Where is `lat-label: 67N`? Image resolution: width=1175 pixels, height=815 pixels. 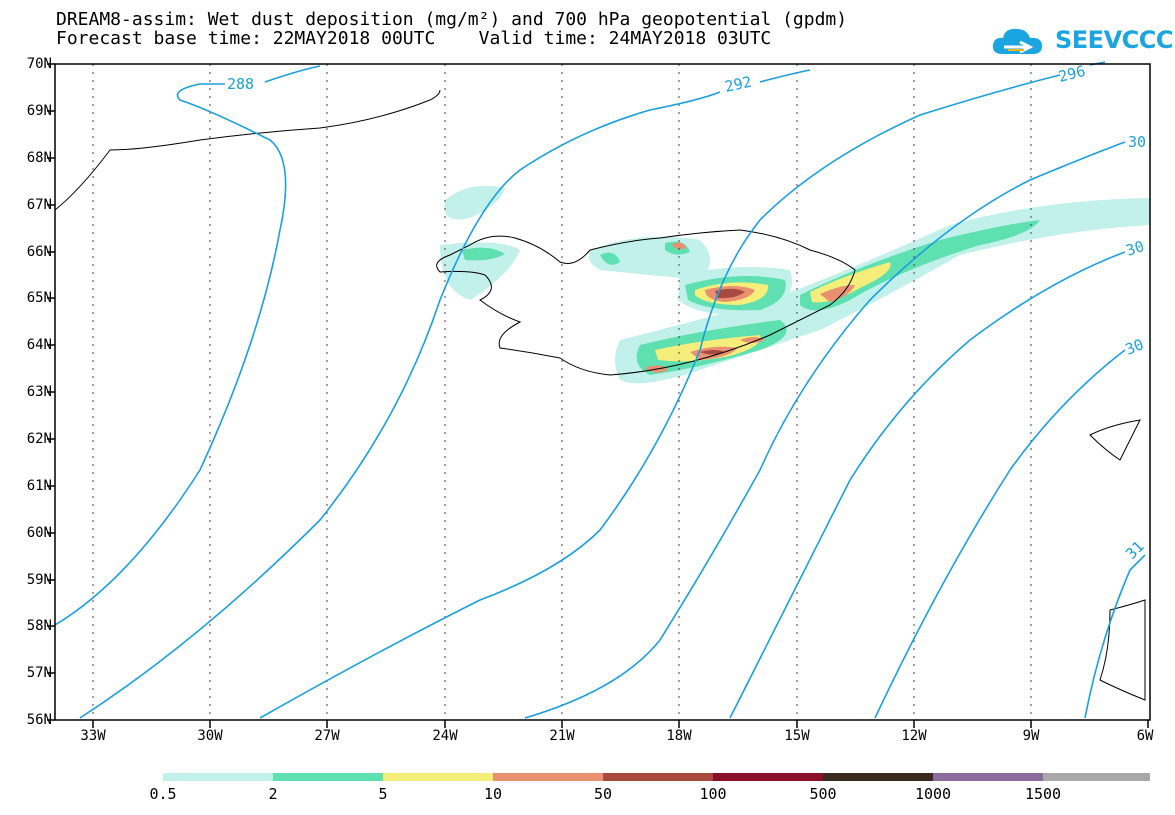
lat-label: 67N is located at coordinates (39, 205).